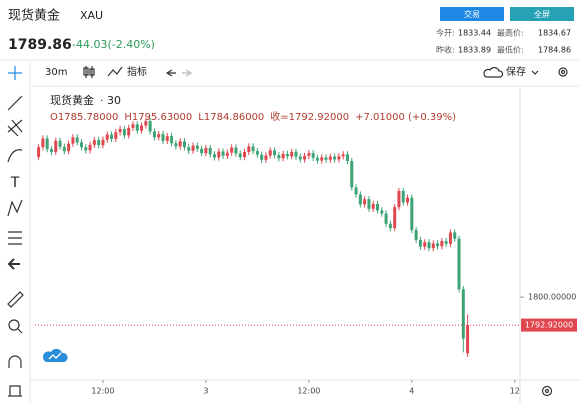  What do you see at coordinates (411, 391) in the screenshot?
I see `x-tick-label: 4` at bounding box center [411, 391].